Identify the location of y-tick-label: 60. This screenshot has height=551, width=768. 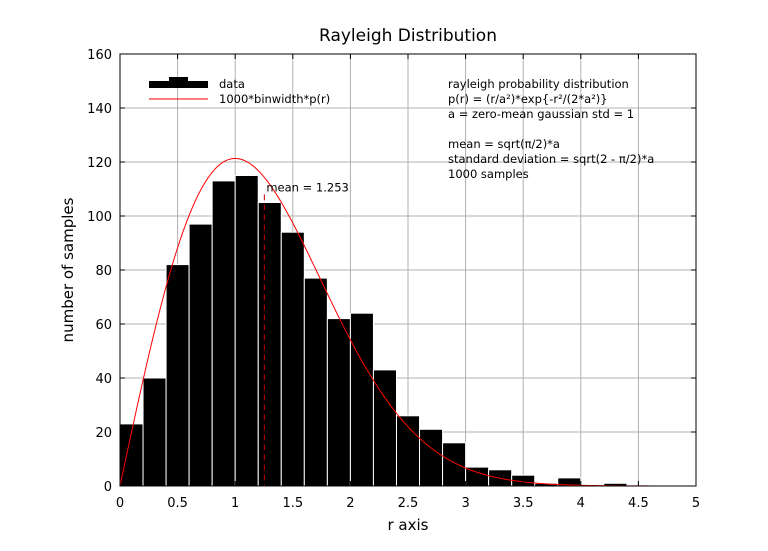
(103, 325).